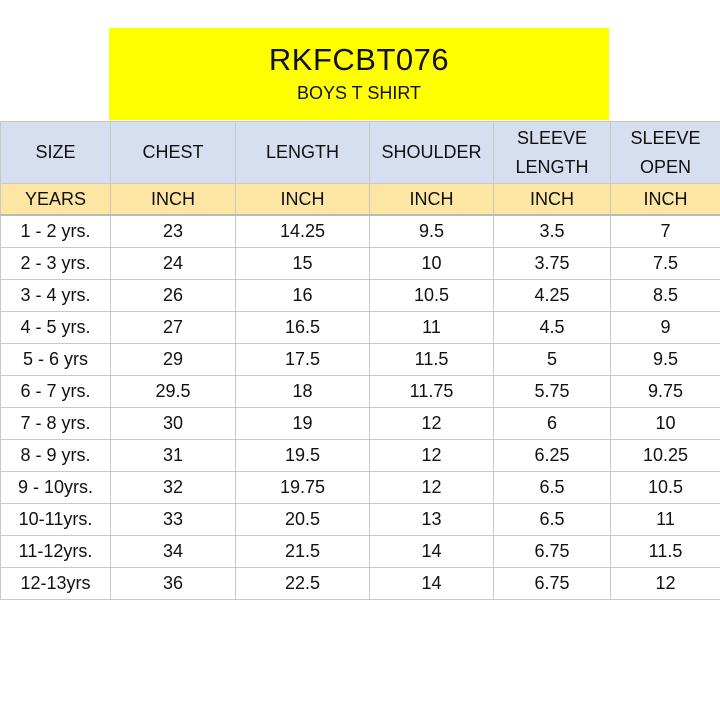 The image size is (720, 720). What do you see at coordinates (302, 455) in the screenshot?
I see `cell-length: 19.5` at bounding box center [302, 455].